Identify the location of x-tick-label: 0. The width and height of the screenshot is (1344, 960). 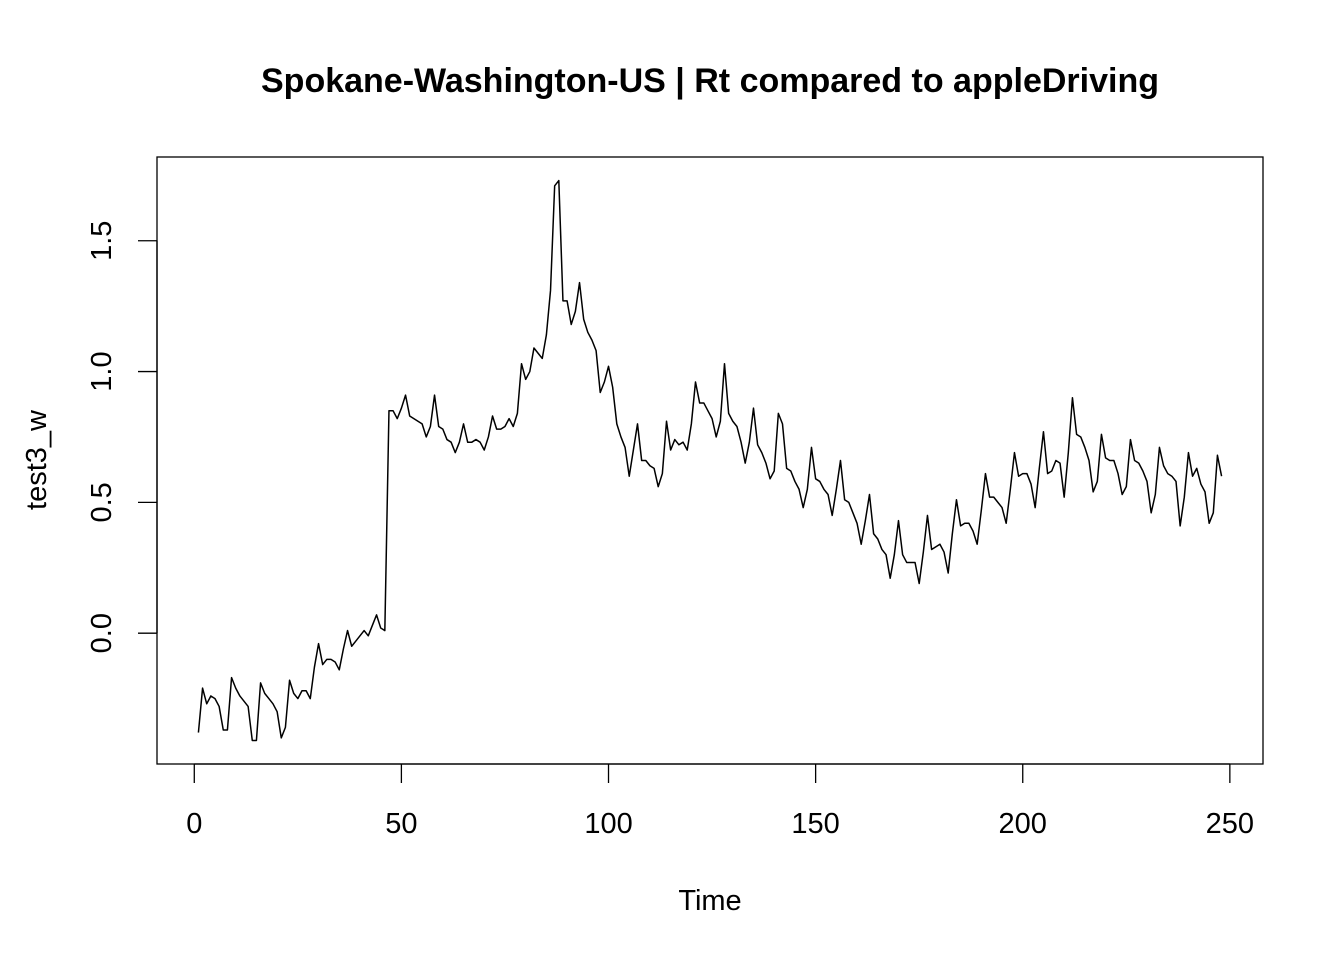
(194, 824).